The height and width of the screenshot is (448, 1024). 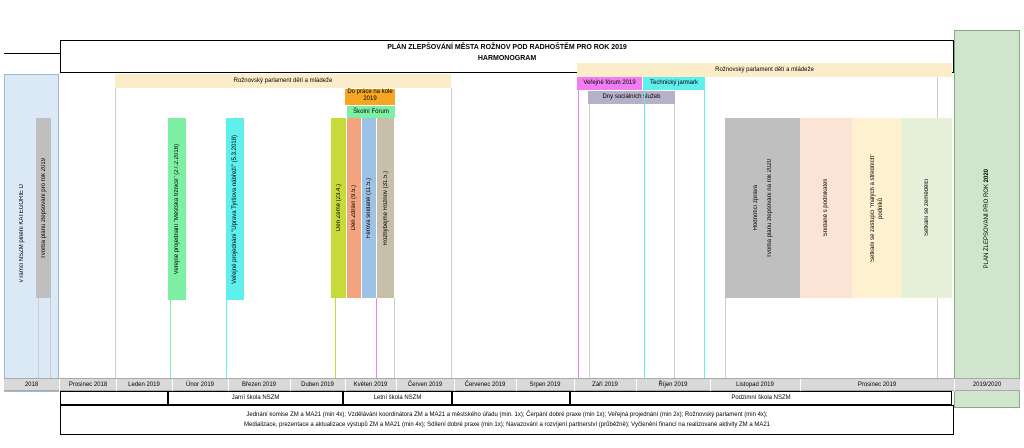 What do you see at coordinates (318, 385) in the screenshot?
I see `month-cell: Duben 2019` at bounding box center [318, 385].